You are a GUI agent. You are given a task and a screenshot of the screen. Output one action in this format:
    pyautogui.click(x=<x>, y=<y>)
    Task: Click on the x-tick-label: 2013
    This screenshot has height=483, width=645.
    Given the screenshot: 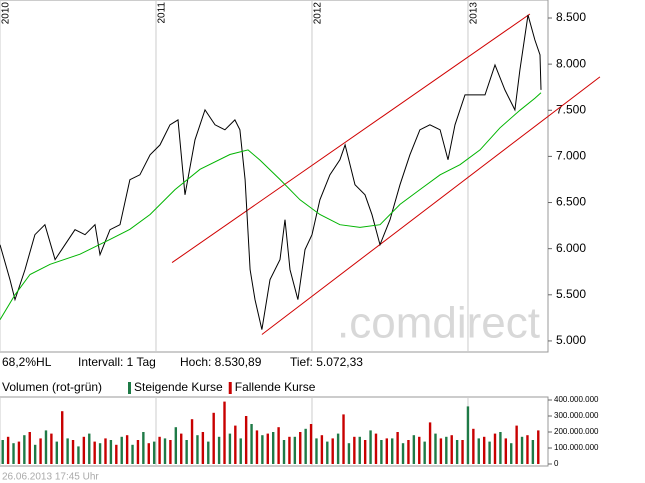 What is the action you would take?
    pyautogui.click(x=474, y=13)
    